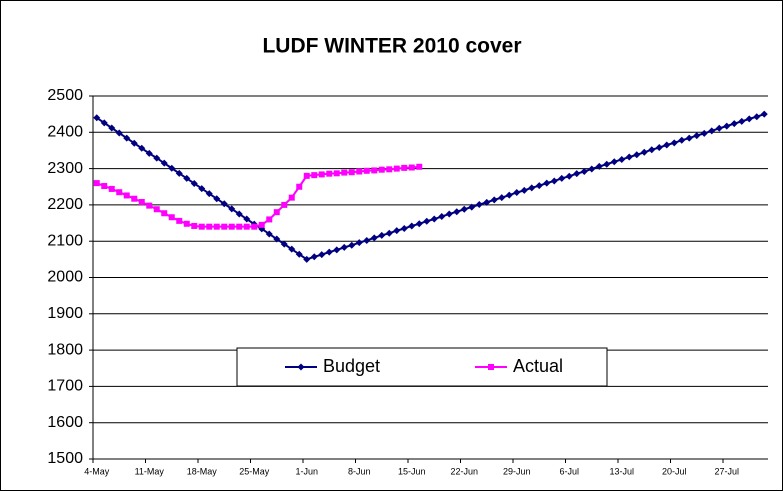 The height and width of the screenshot is (491, 783). I want to click on y-tick-label: 2400, so click(65, 132).